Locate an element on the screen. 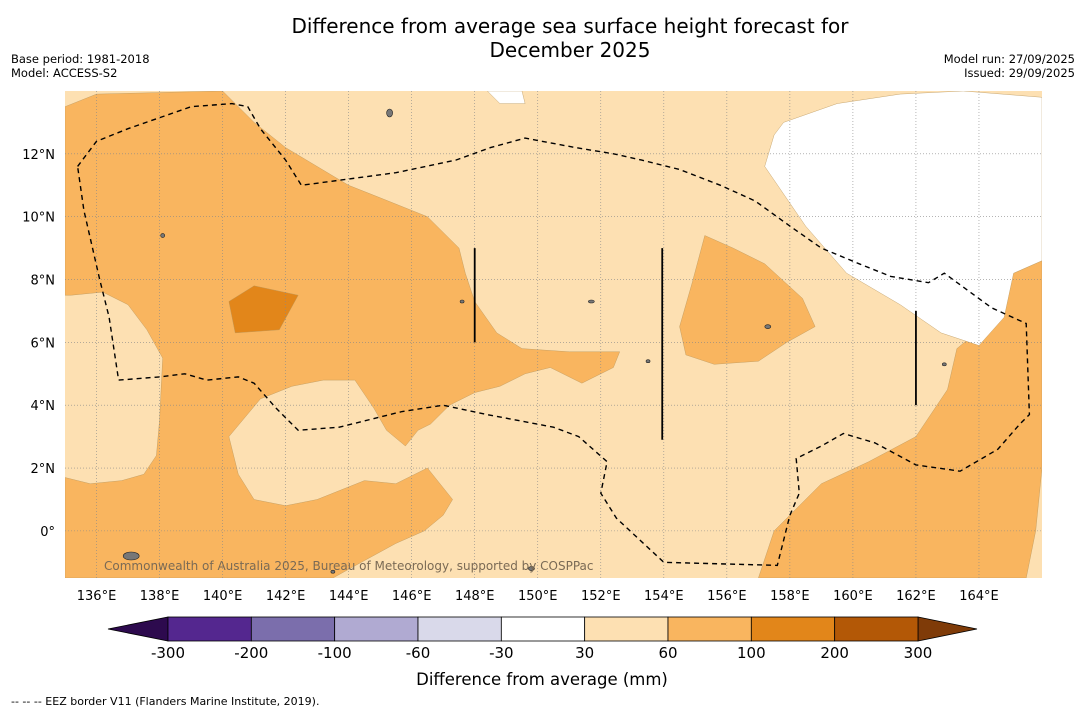  x-tick-label: 144°E is located at coordinates (349, 596).